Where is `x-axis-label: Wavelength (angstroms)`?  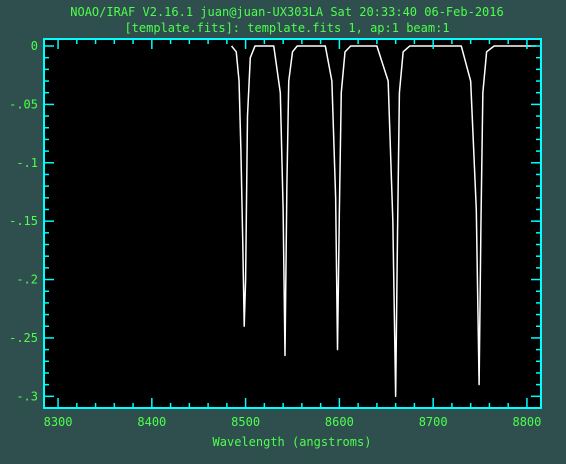
x-axis-label: Wavelength (angstroms) is located at coordinates (292, 442).